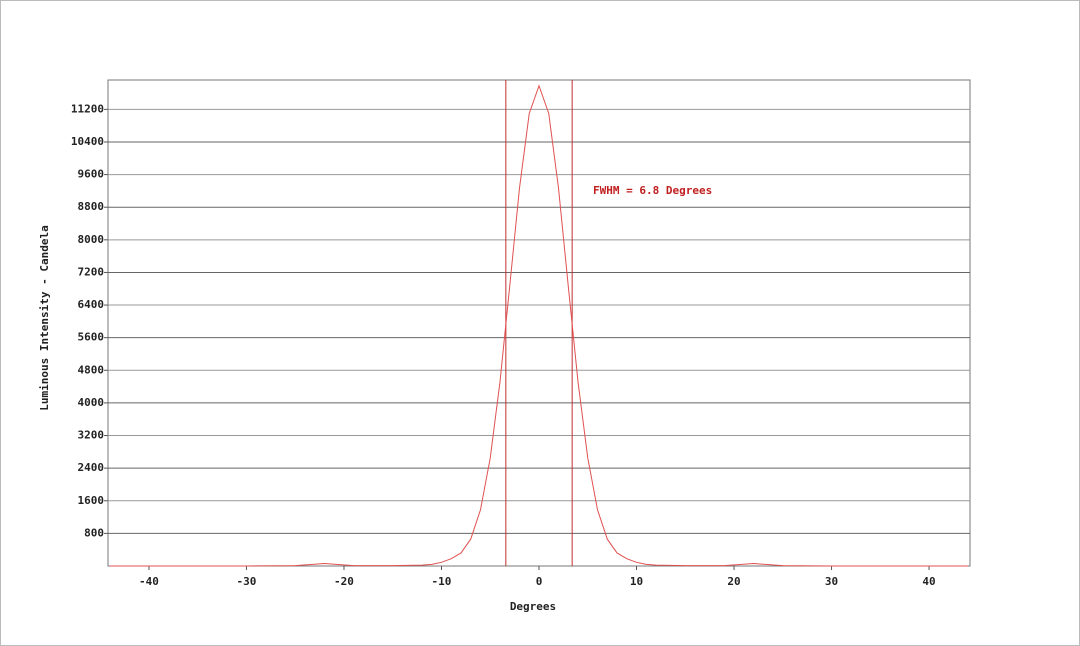  What do you see at coordinates (91, 369) in the screenshot?
I see `y-tick-label: 4800` at bounding box center [91, 369].